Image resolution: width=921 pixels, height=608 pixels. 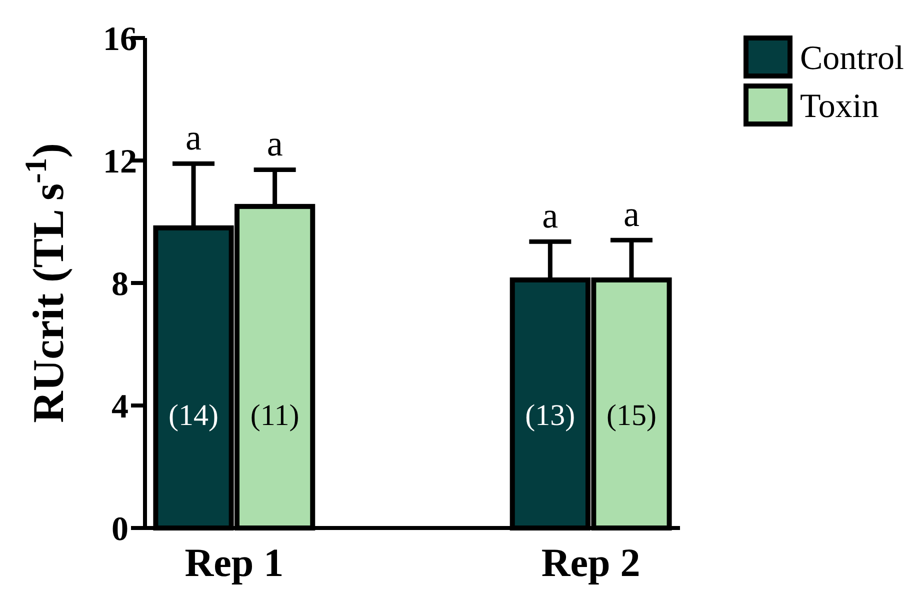 What do you see at coordinates (193, 415) in the screenshot?
I see `annotation: (14)` at bounding box center [193, 415].